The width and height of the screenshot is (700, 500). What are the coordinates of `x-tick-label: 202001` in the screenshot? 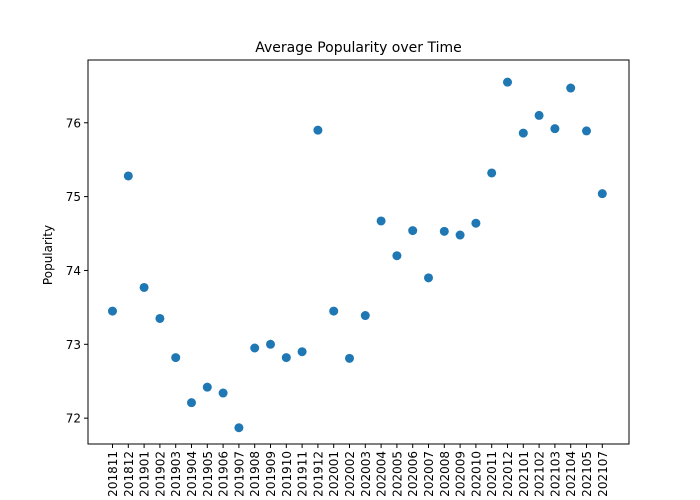 It's located at (334, 474).